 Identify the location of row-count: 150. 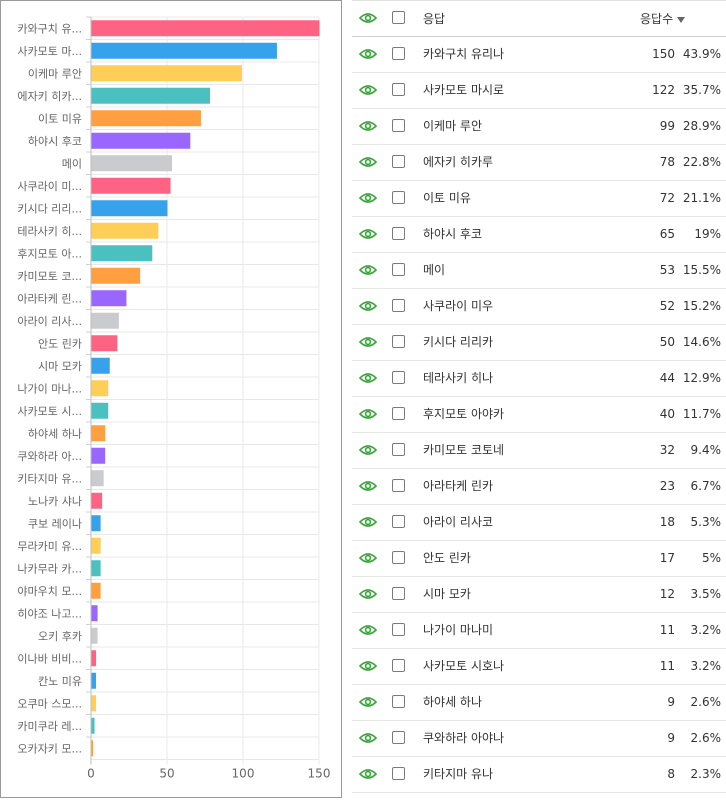
(663, 54).